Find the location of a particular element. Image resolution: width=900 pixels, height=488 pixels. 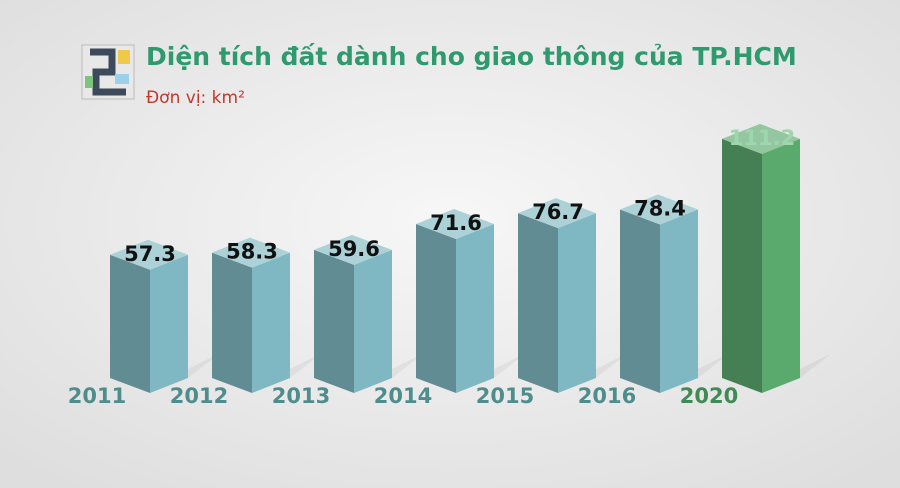

x-tick-label: 2015 is located at coordinates (505, 396).